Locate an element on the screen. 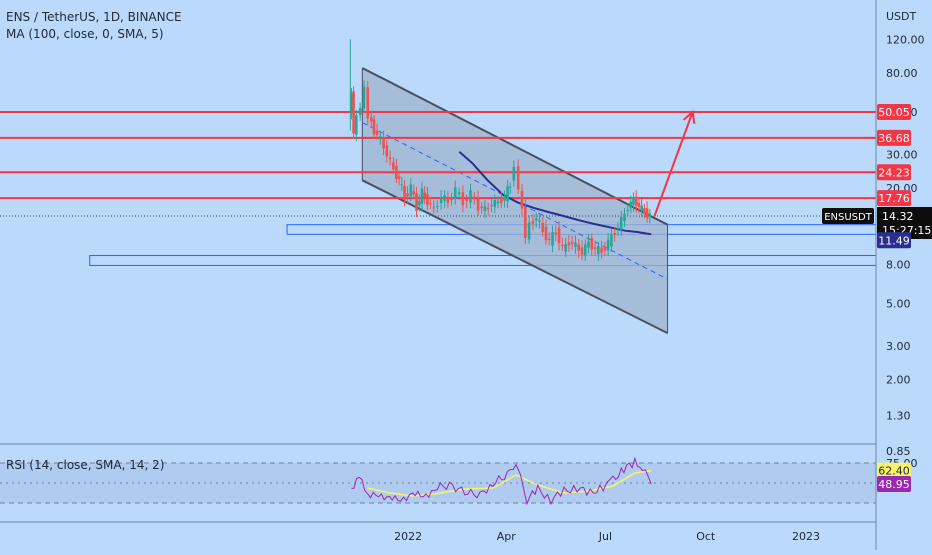 This screenshot has width=932, height=555. level-price-badge: 24.23 is located at coordinates (894, 172).